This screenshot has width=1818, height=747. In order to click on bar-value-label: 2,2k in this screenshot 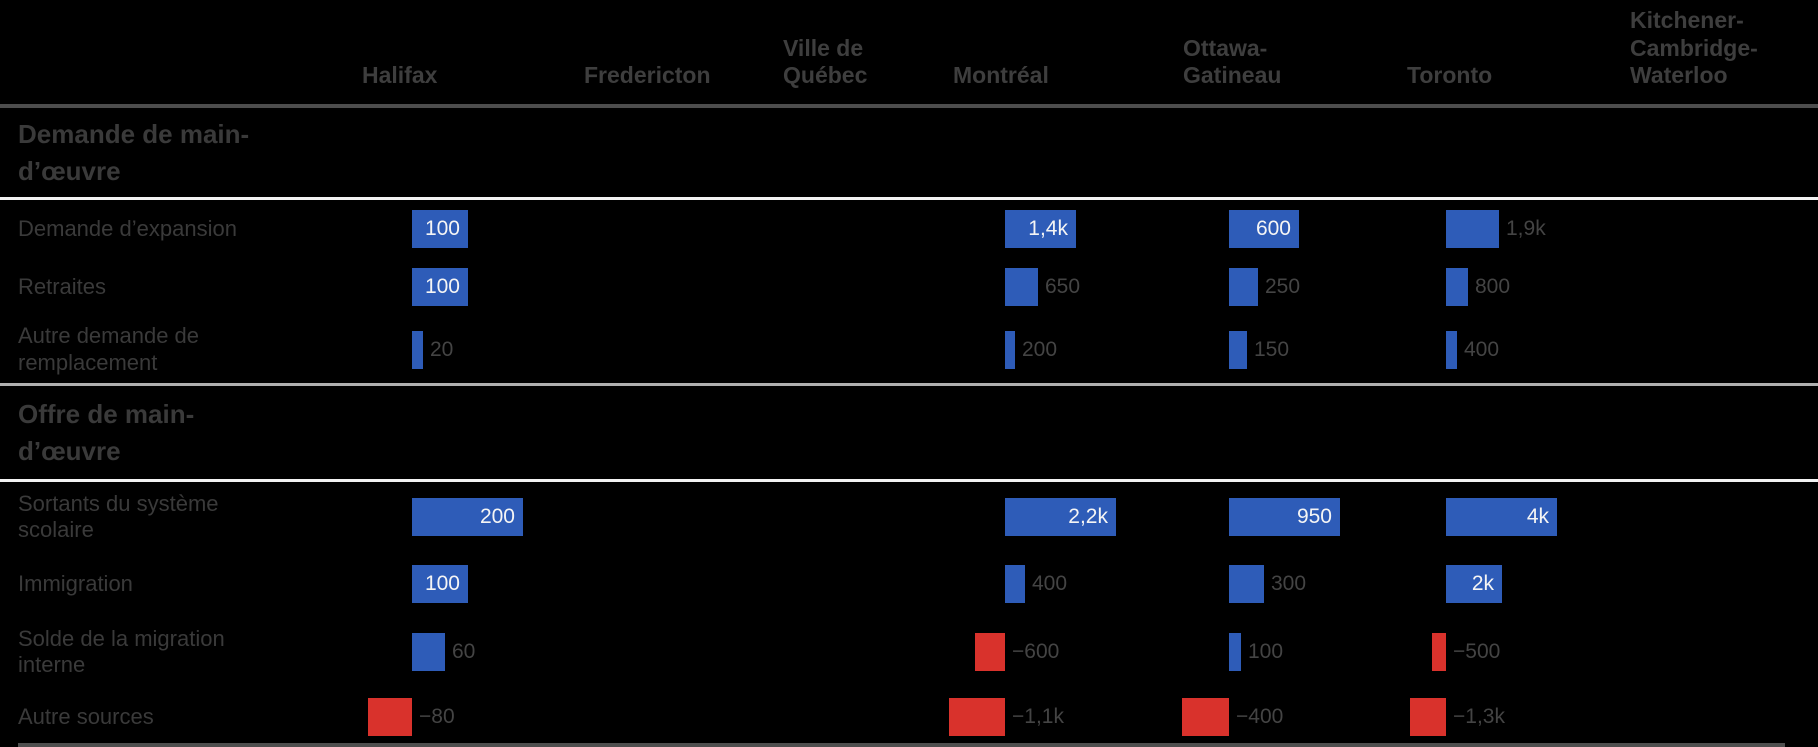, I will do `click(1088, 516)`.